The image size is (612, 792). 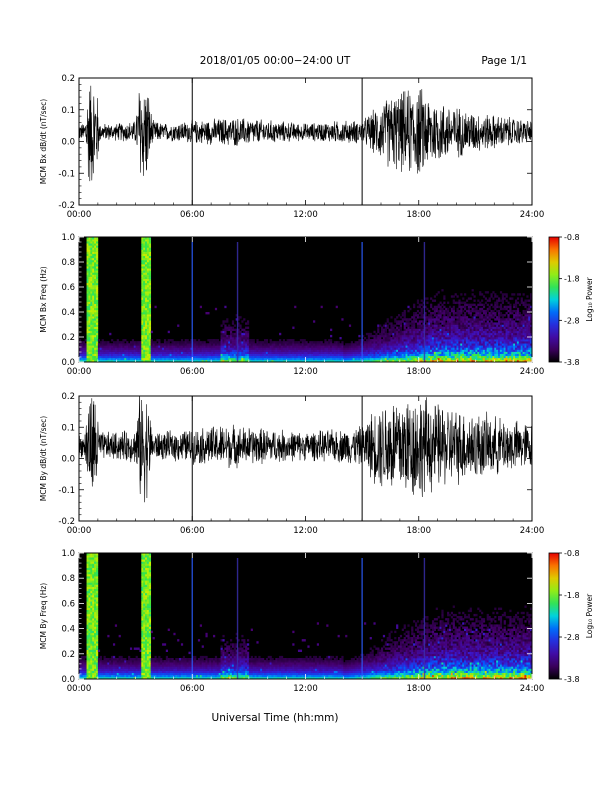 I want to click on x-axis-title: Universal Time (hh:mm), so click(x=275, y=718).